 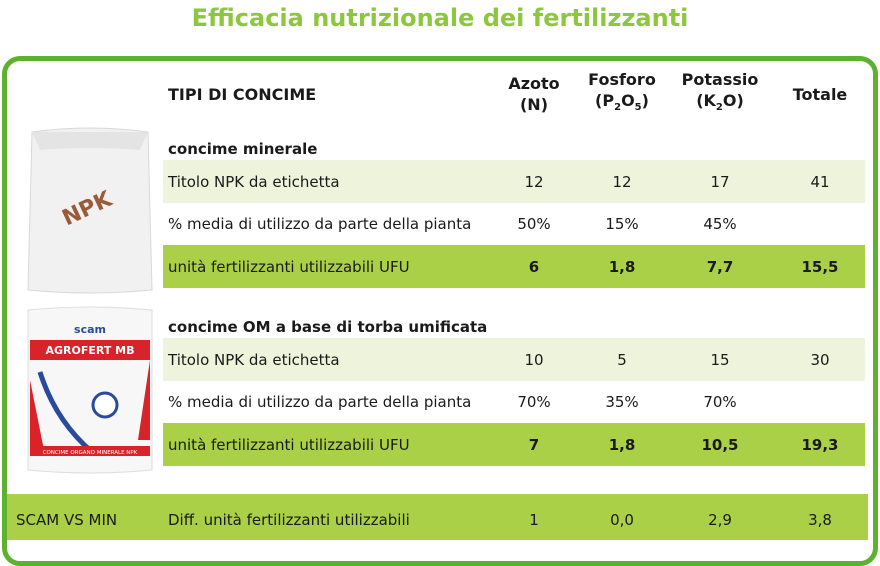 I want to click on column-formula: (K2O), so click(x=720, y=104).